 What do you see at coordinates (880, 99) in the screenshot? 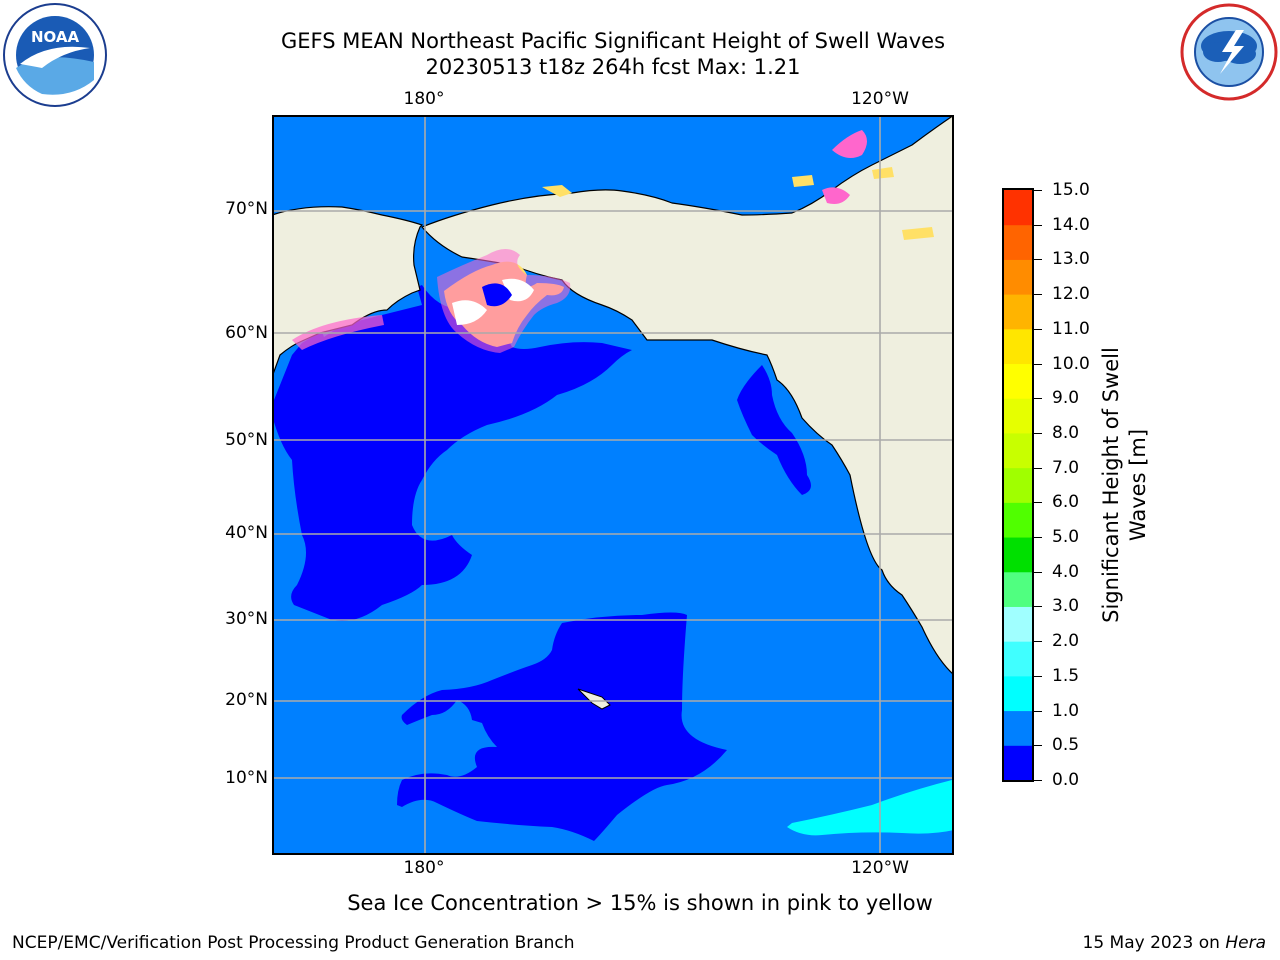
I see `lon-label-top-120w: 120°W` at bounding box center [880, 99].